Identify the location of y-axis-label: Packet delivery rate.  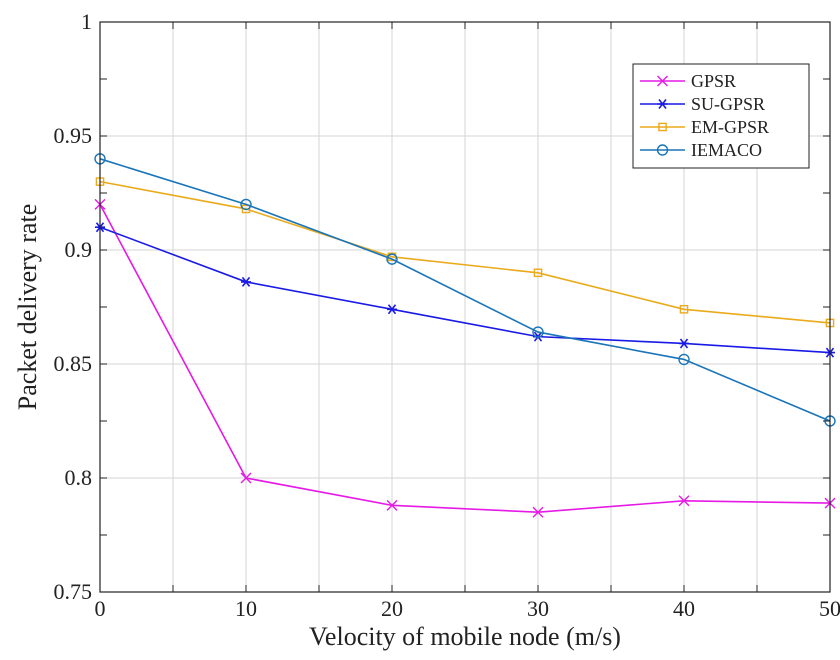
(27, 307).